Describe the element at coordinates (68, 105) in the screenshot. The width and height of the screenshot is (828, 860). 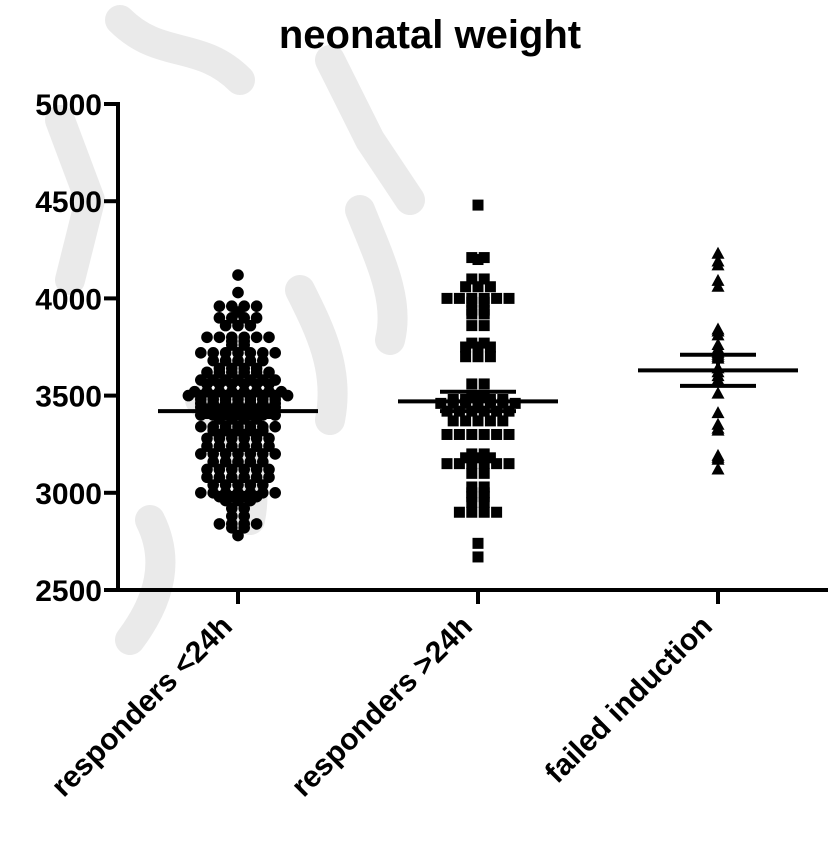
I see `y-tick-label: 5000` at that location.